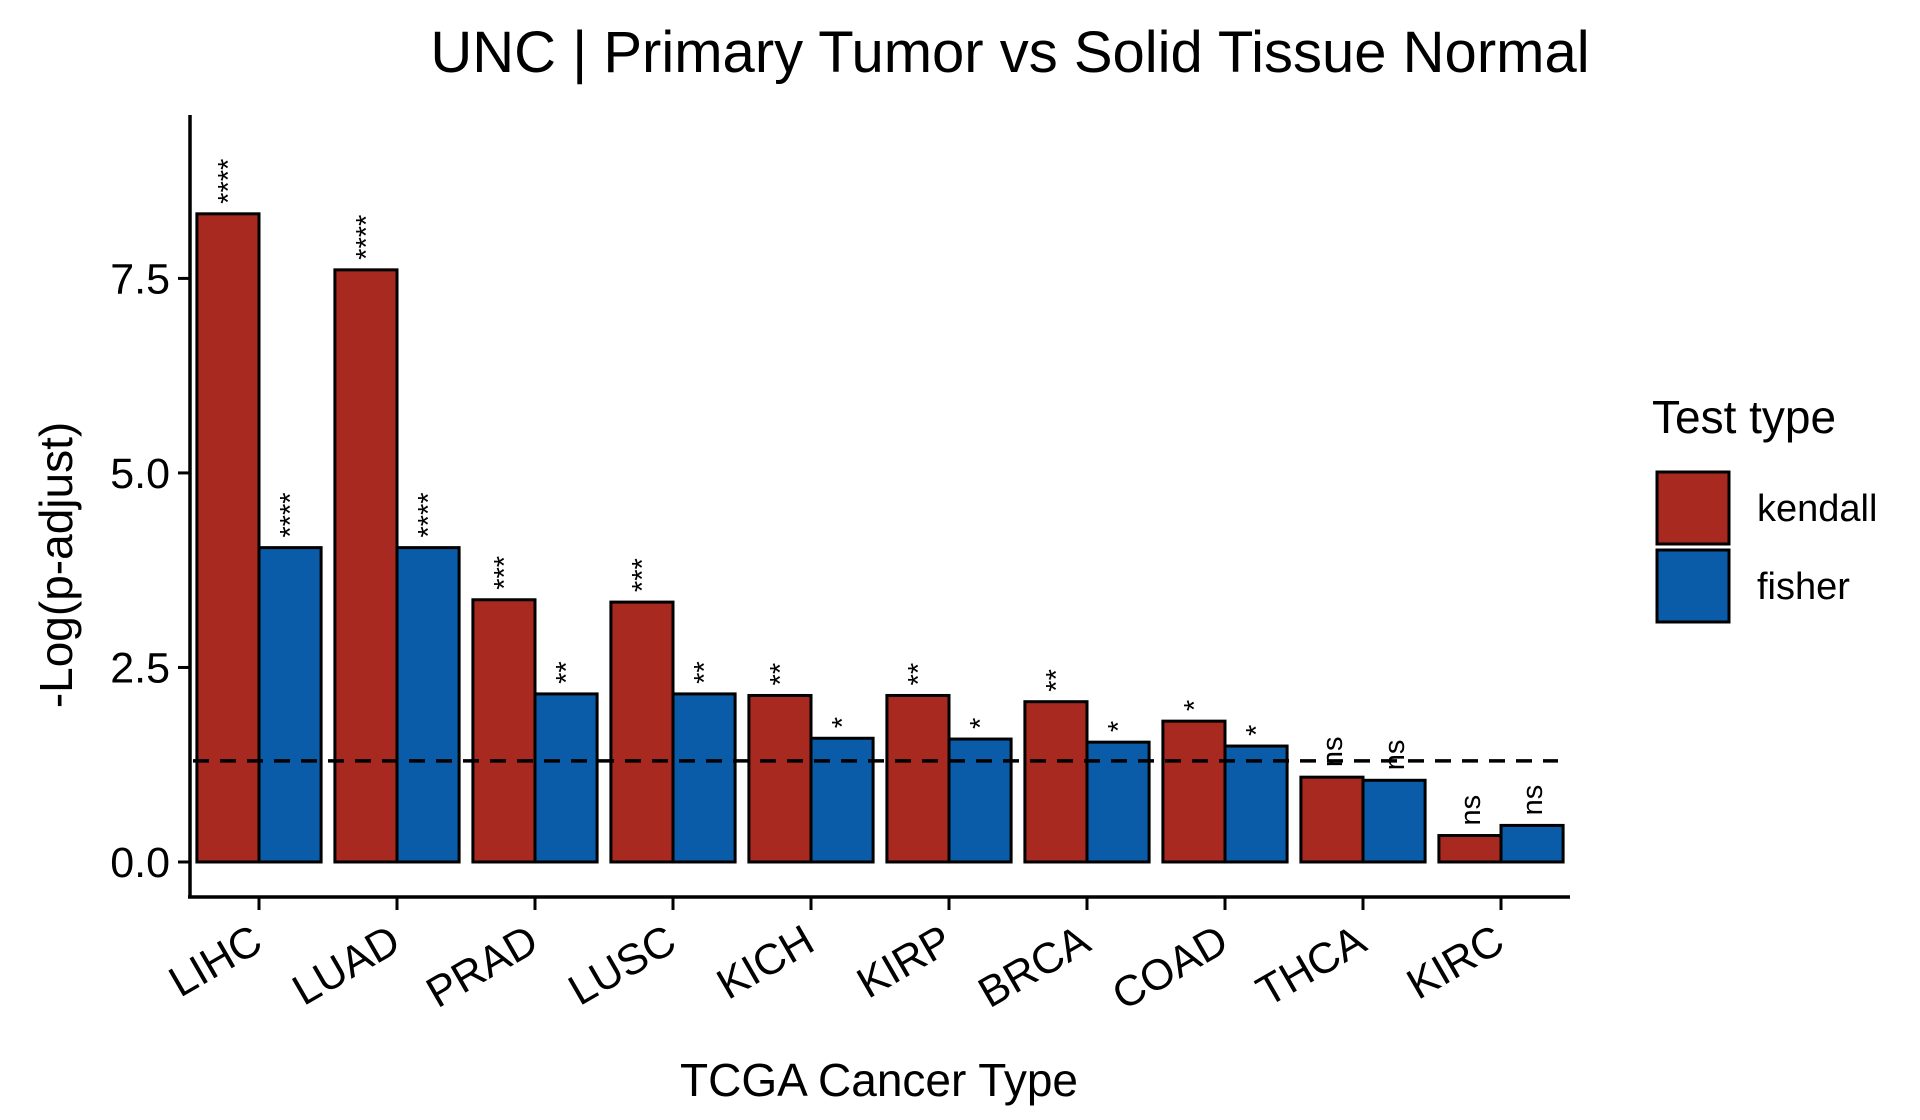 This screenshot has width=1920, height=1120. What do you see at coordinates (504, 731) in the screenshot?
I see `bar-kendall-prad` at bounding box center [504, 731].